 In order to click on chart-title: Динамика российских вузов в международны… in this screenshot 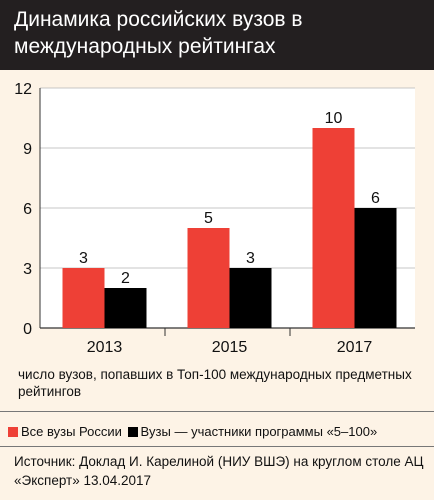, I will do `click(158, 33)`.